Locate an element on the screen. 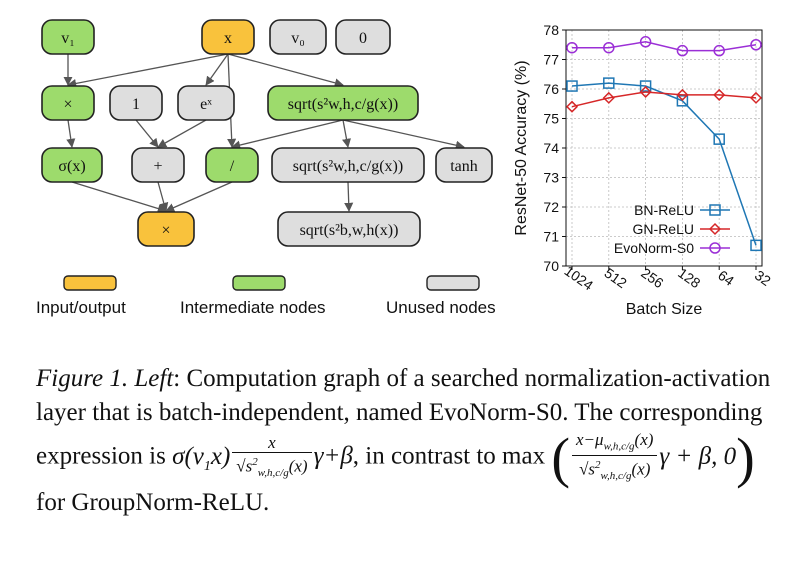 Image resolution: width=805 pixels, height=571 pixels. graph-node-label: + is located at coordinates (157, 166).